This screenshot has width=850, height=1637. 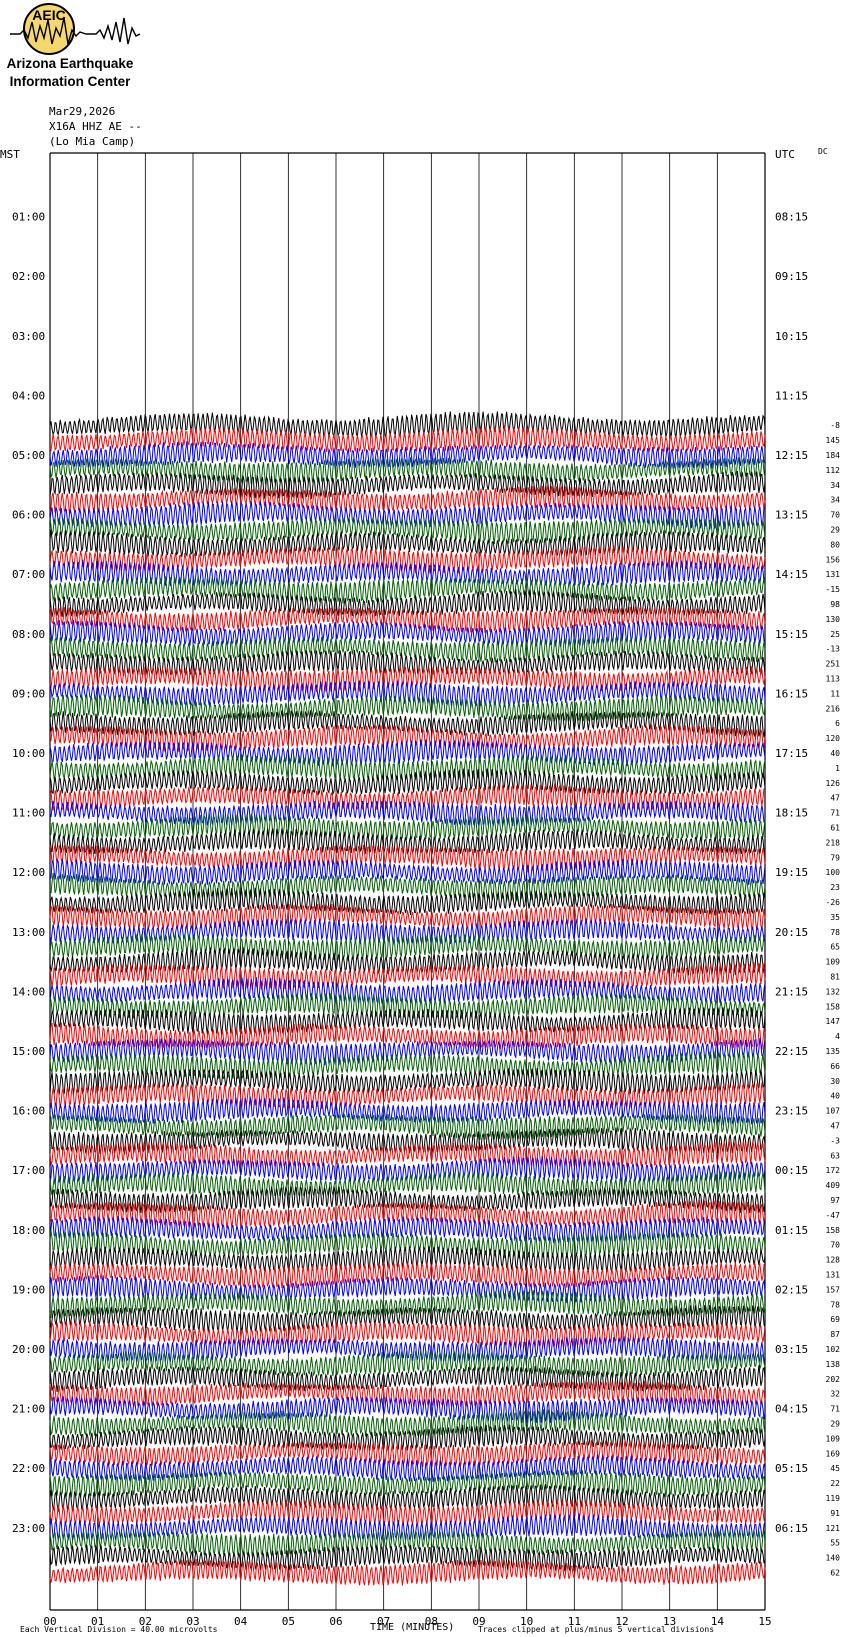 I want to click on dc-offset-label: 66, so click(x=835, y=1066).